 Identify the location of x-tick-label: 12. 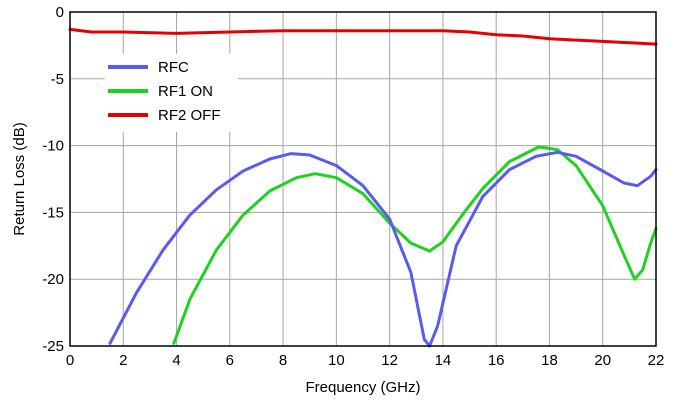
(389, 360).